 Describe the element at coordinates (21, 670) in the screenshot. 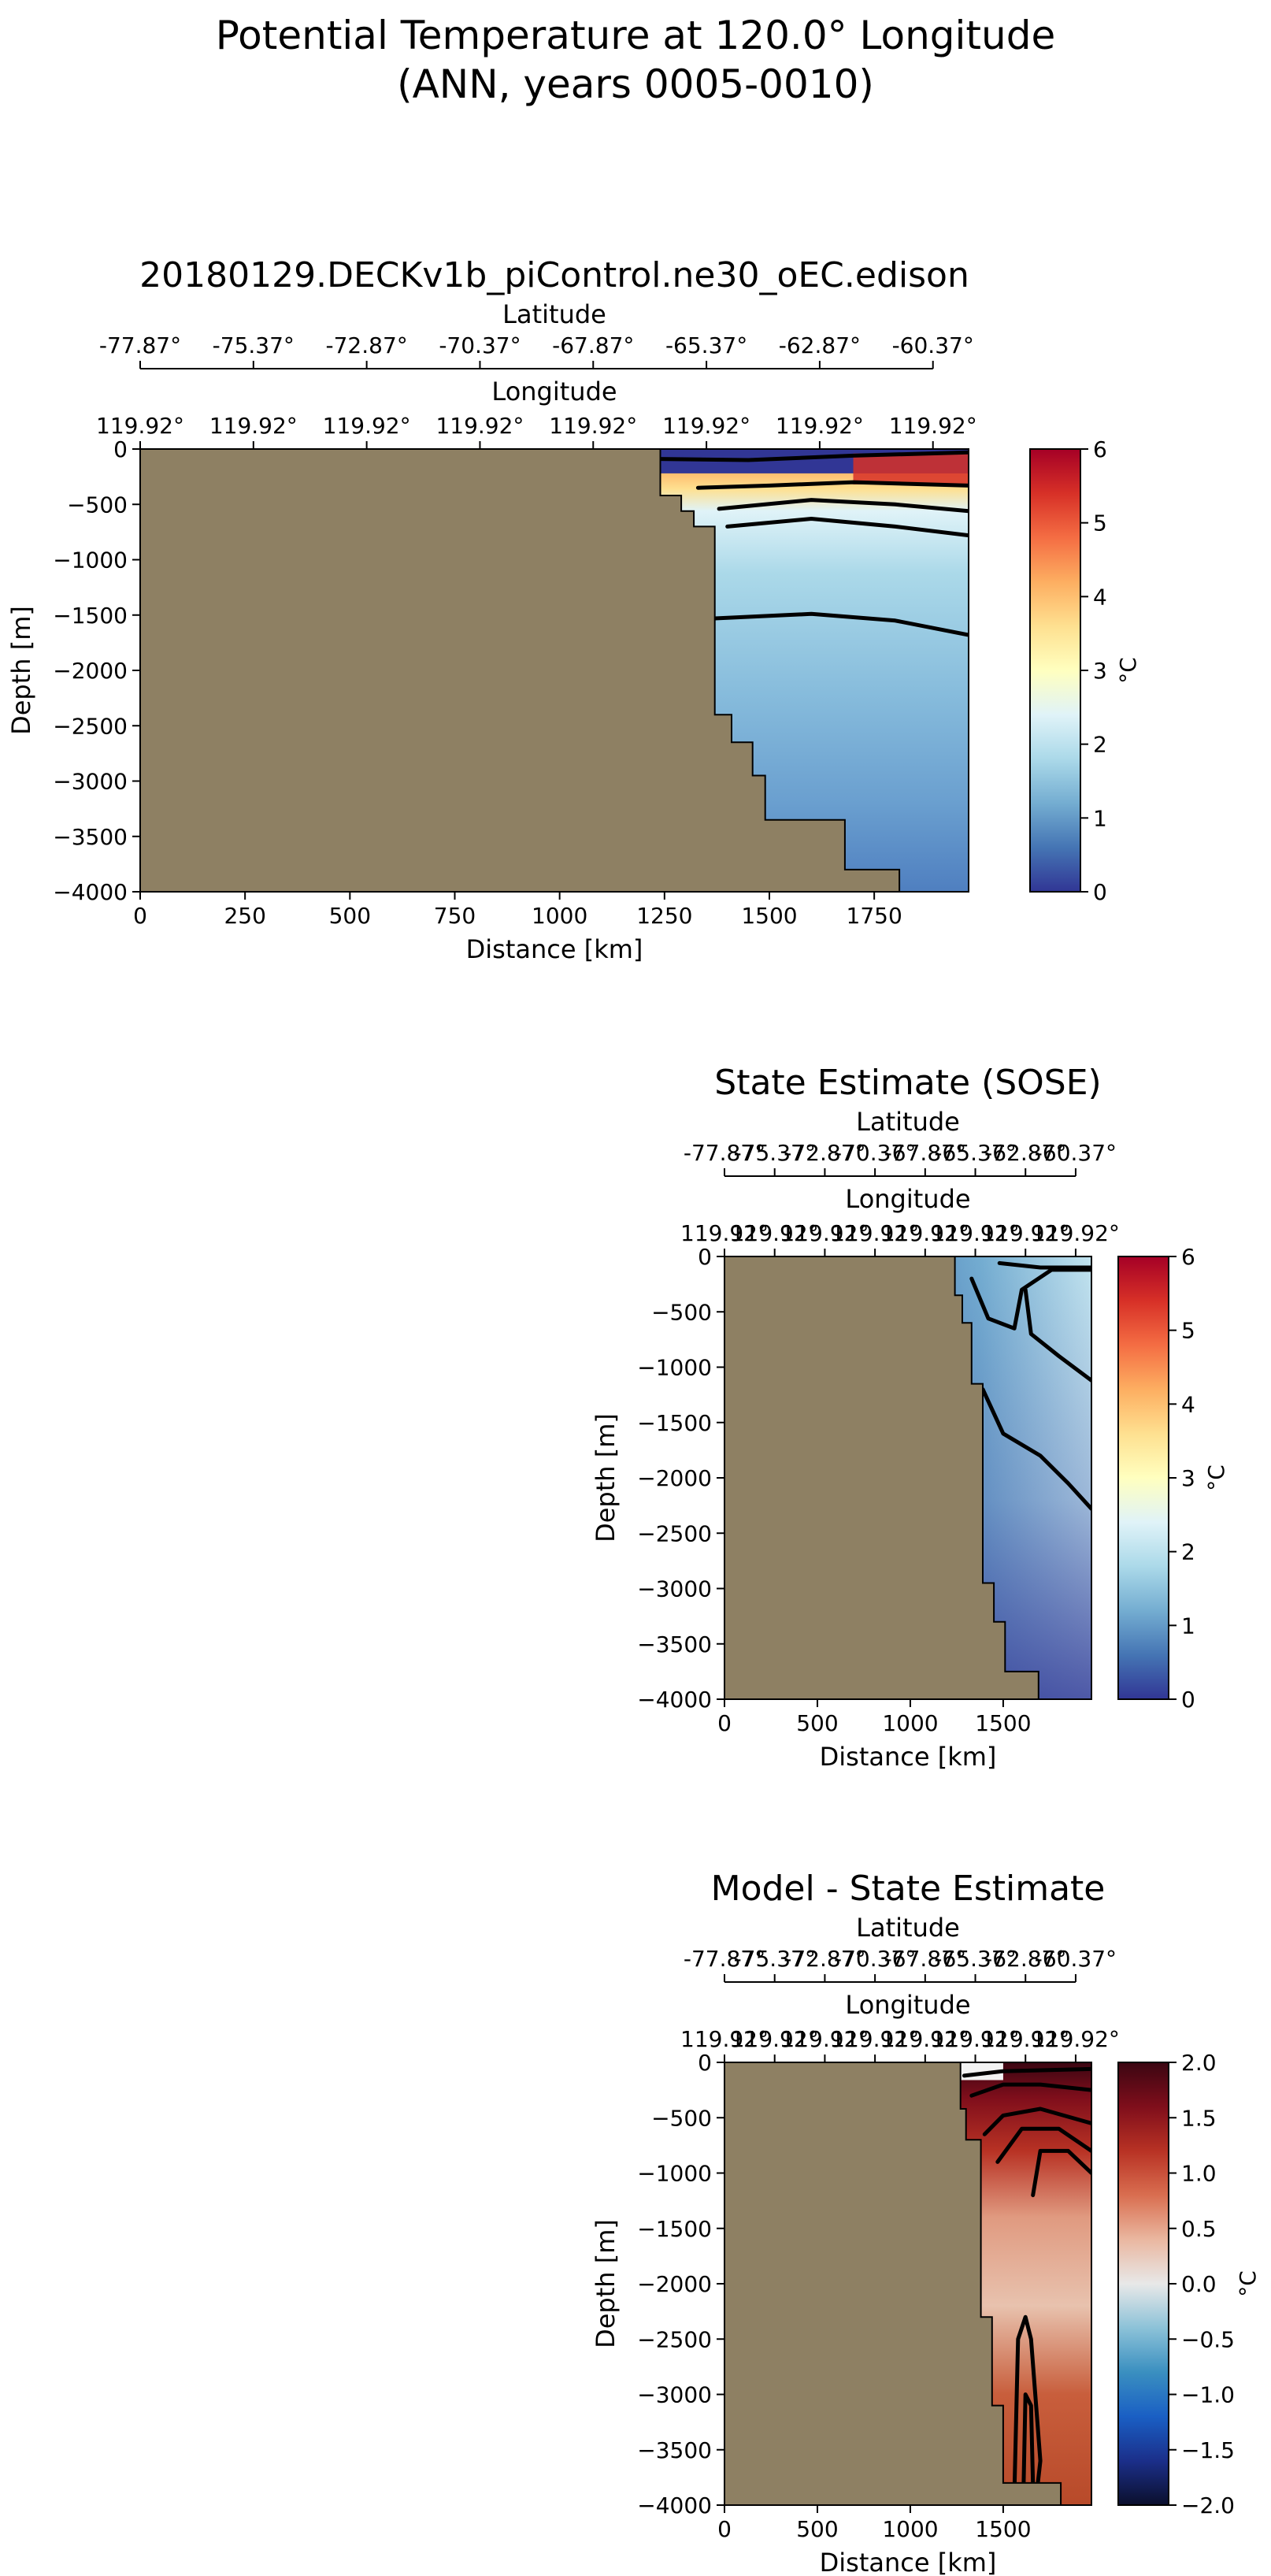

I see `model-y-axis-label: Depth [m]` at that location.